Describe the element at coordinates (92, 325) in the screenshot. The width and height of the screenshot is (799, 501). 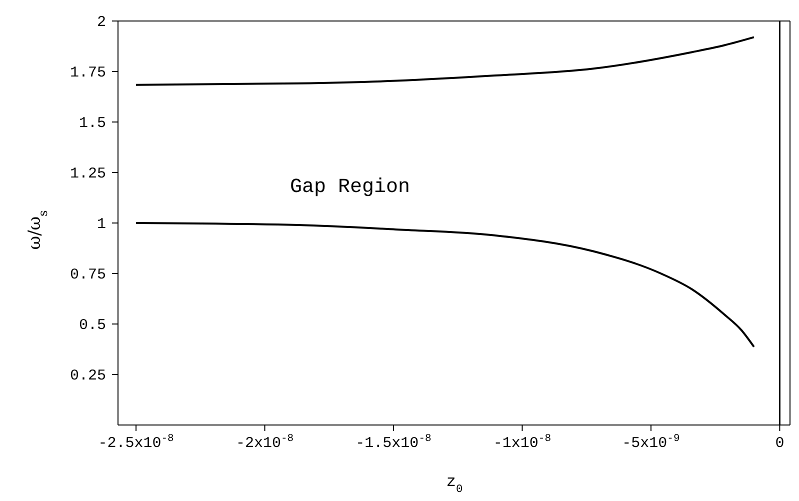
I see `y-tick-label: 0.5` at that location.